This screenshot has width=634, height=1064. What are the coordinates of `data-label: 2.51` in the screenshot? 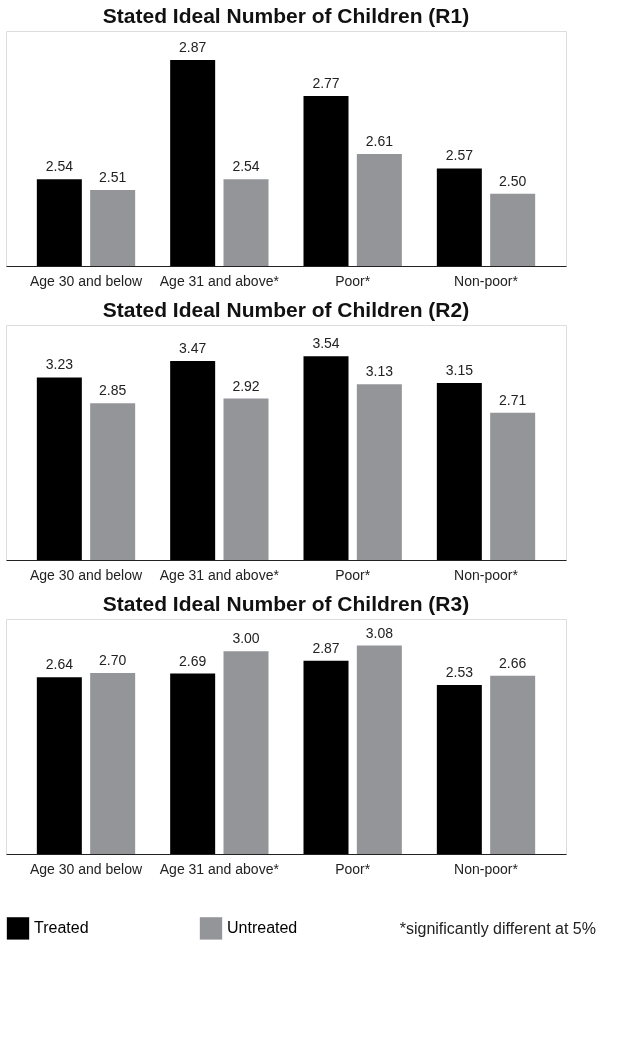 It's located at (113, 177).